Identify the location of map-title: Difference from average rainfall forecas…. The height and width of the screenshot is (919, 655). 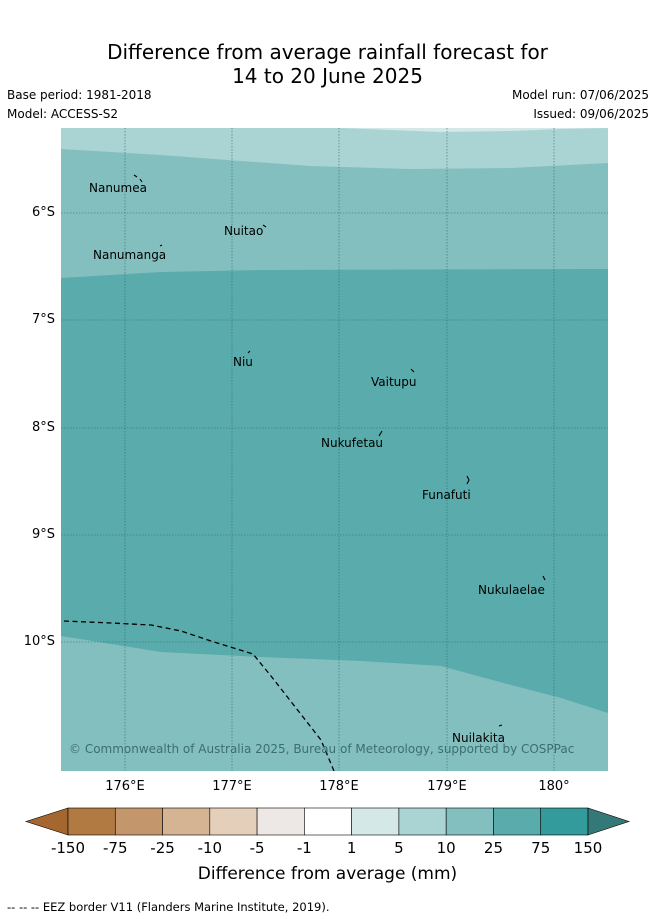
(327, 64).